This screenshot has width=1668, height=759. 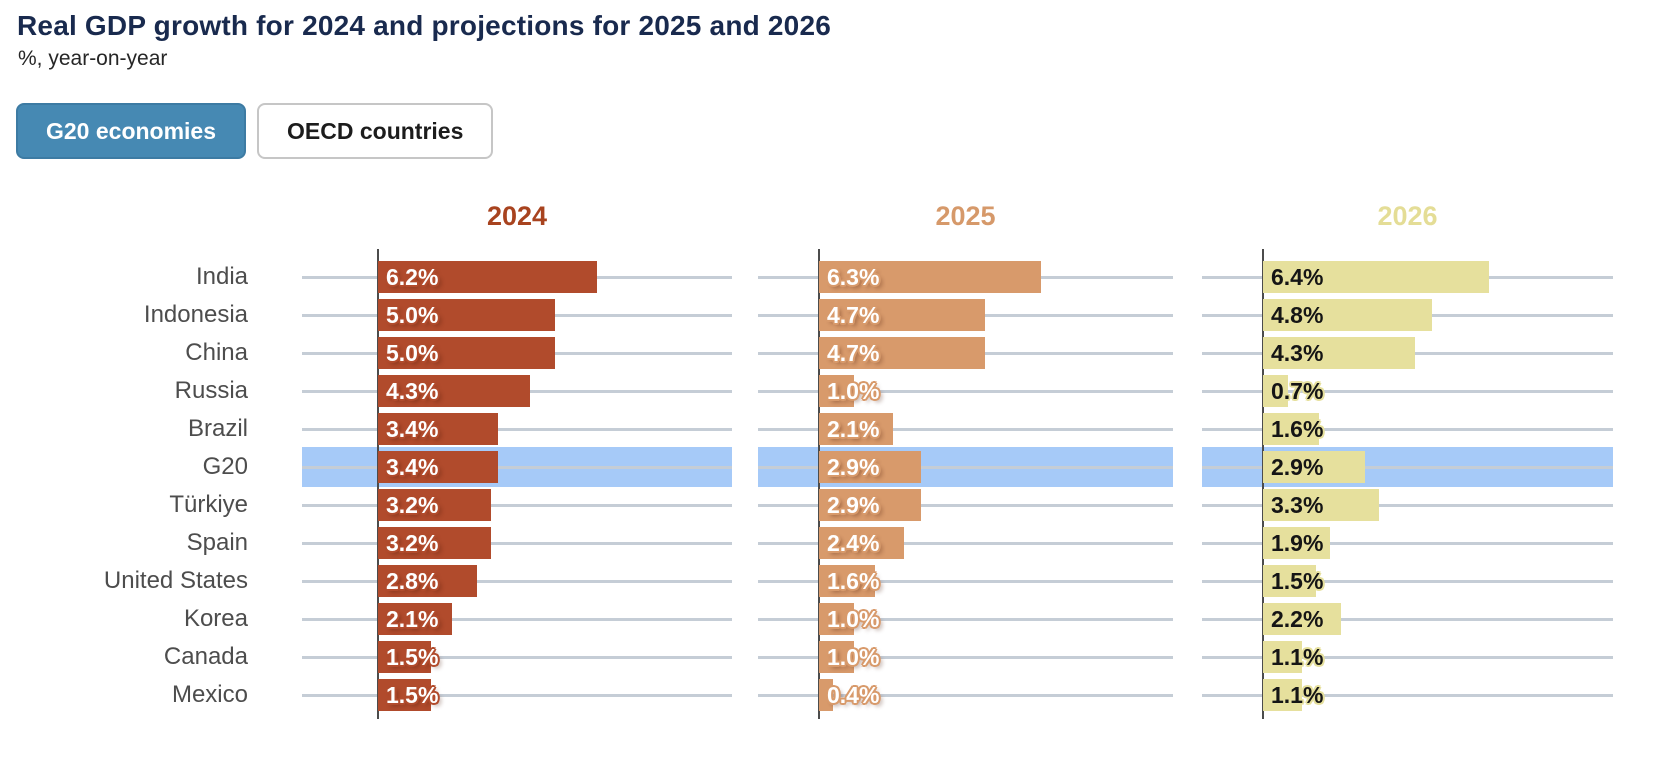 I want to click on gridline-2025-t-rkiye, so click(x=965, y=505).